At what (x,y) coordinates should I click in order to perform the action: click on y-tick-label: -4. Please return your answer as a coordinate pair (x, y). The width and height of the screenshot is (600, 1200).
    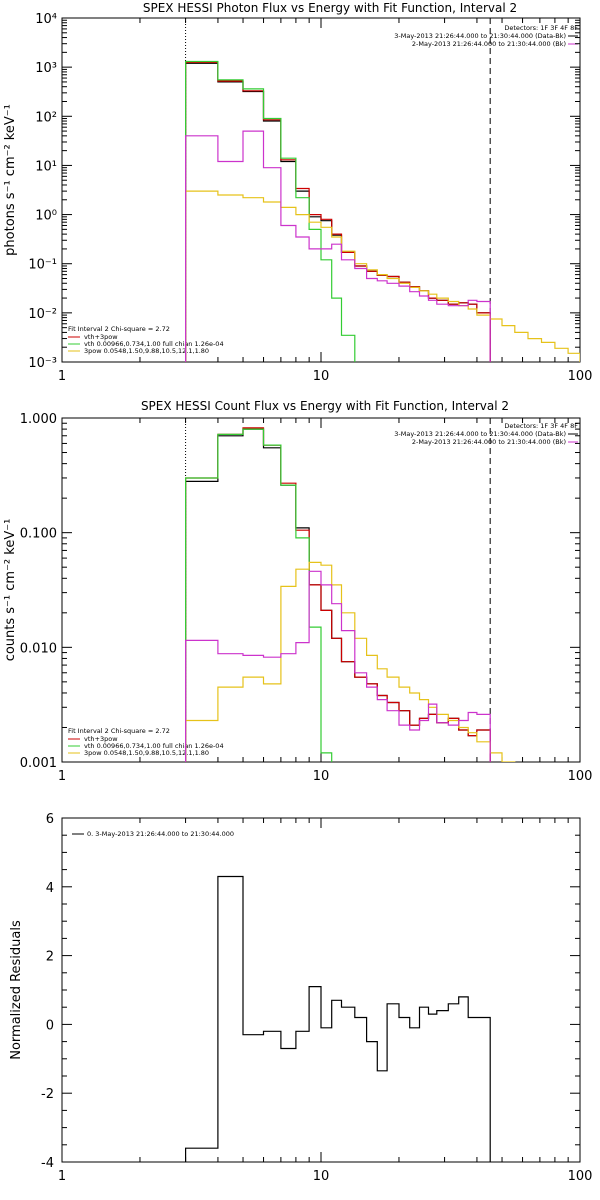
    Looking at the image, I should click on (47, 1163).